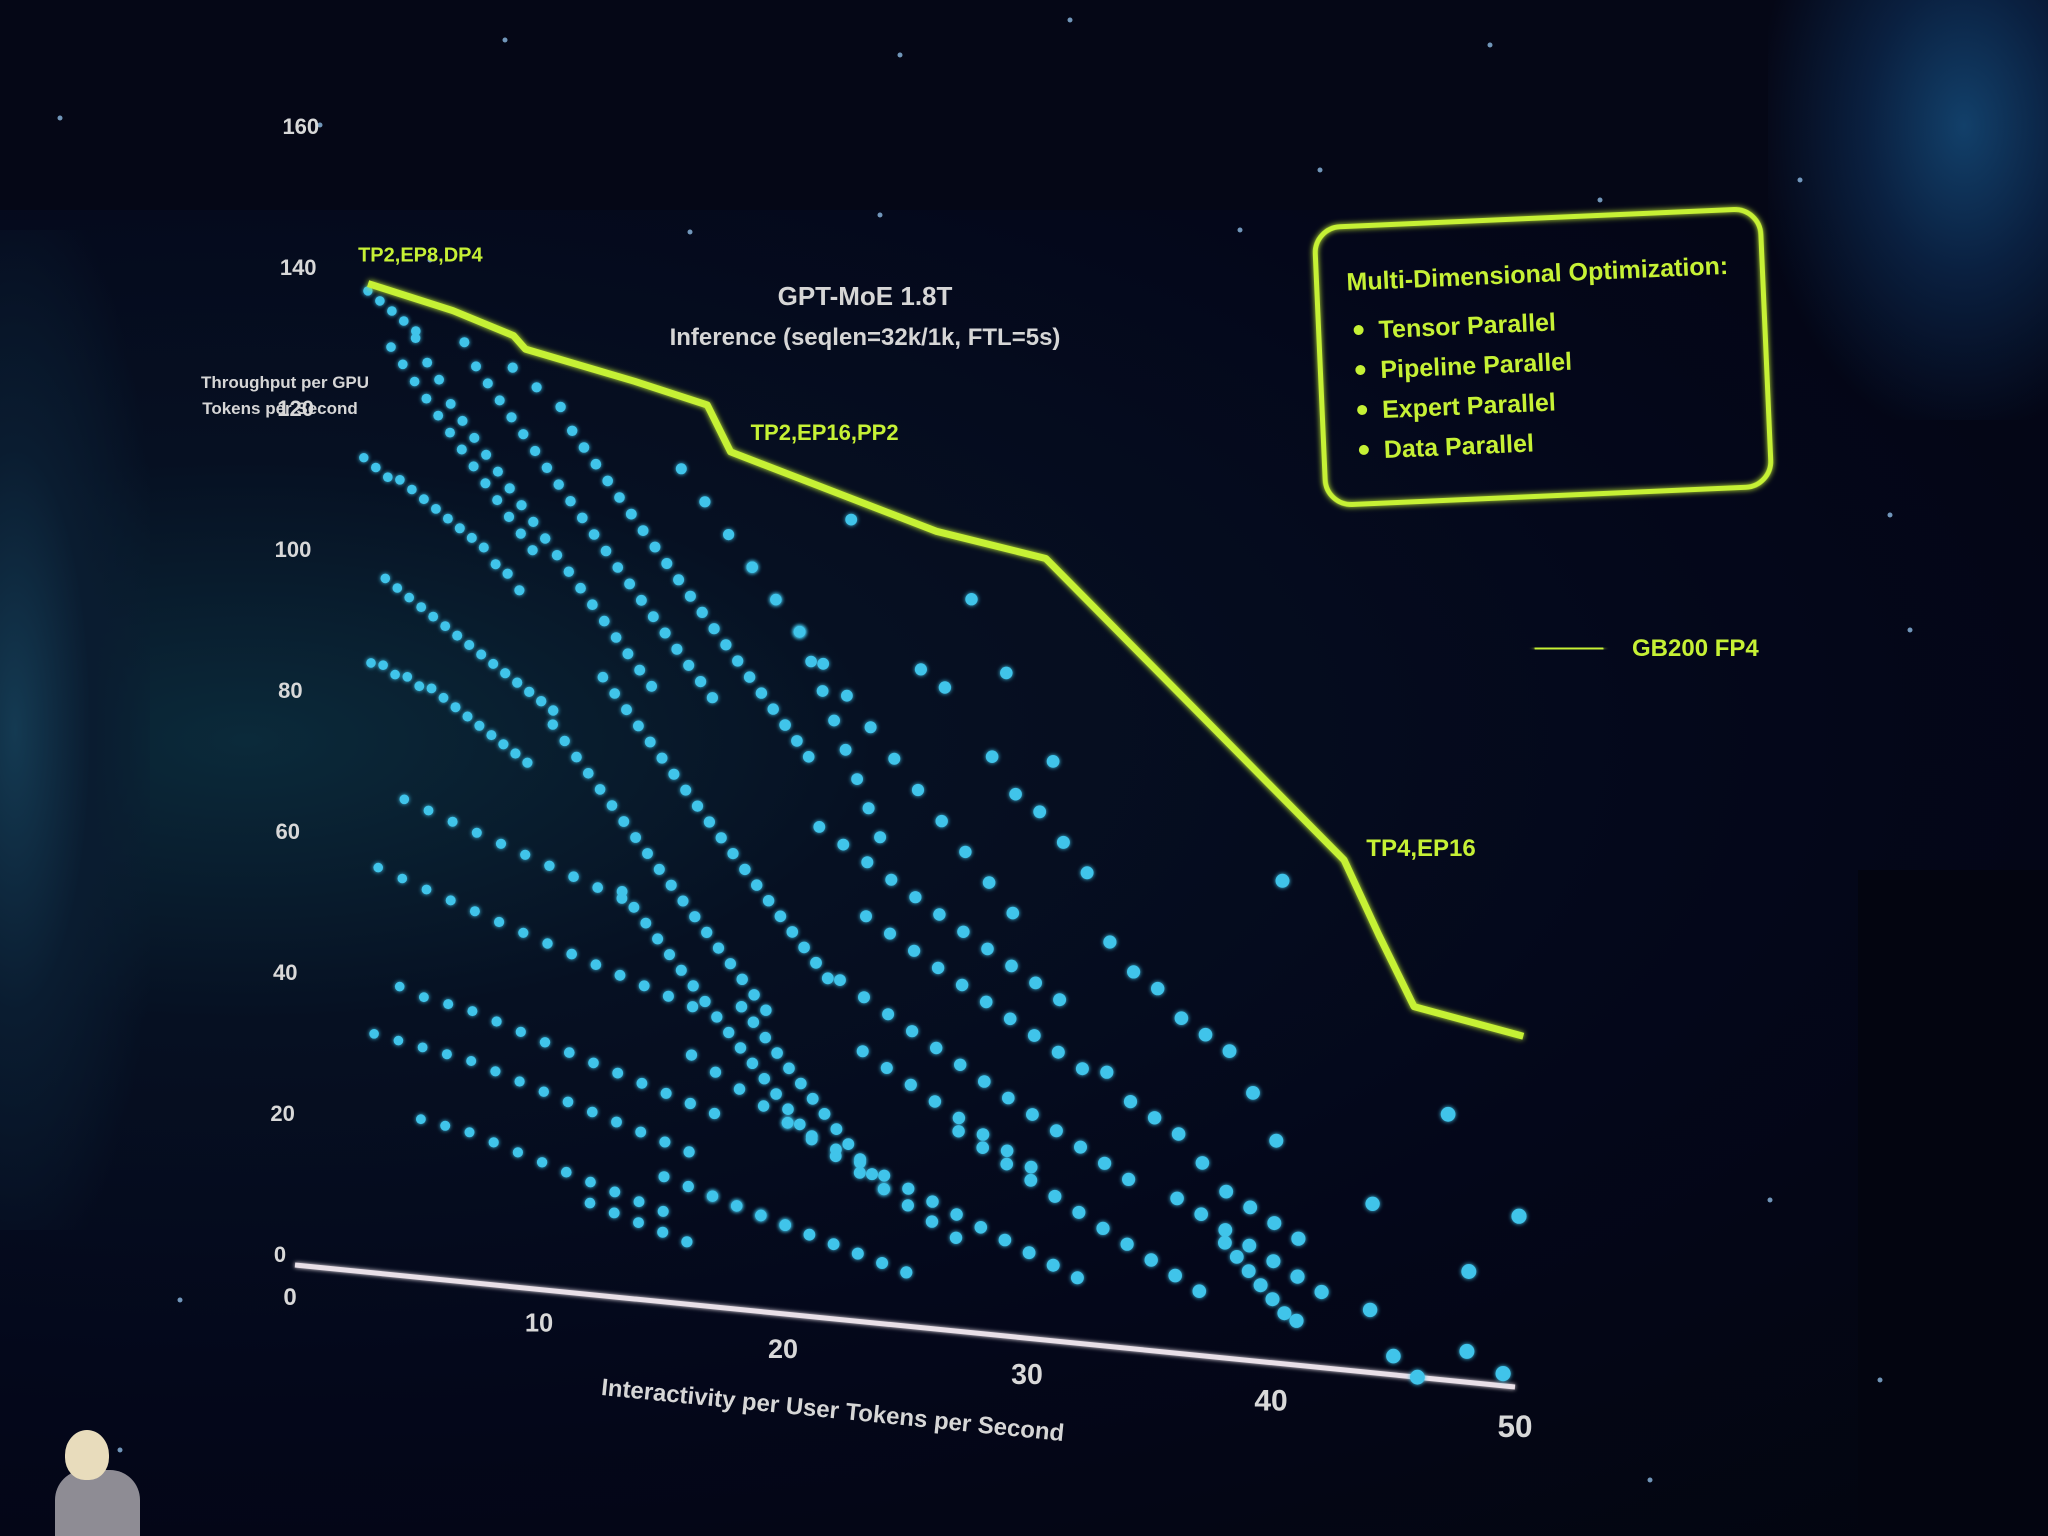 This screenshot has width=2048, height=1536. Describe the element at coordinates (280, 1254) in the screenshot. I see `y-tick-label: 0` at that location.